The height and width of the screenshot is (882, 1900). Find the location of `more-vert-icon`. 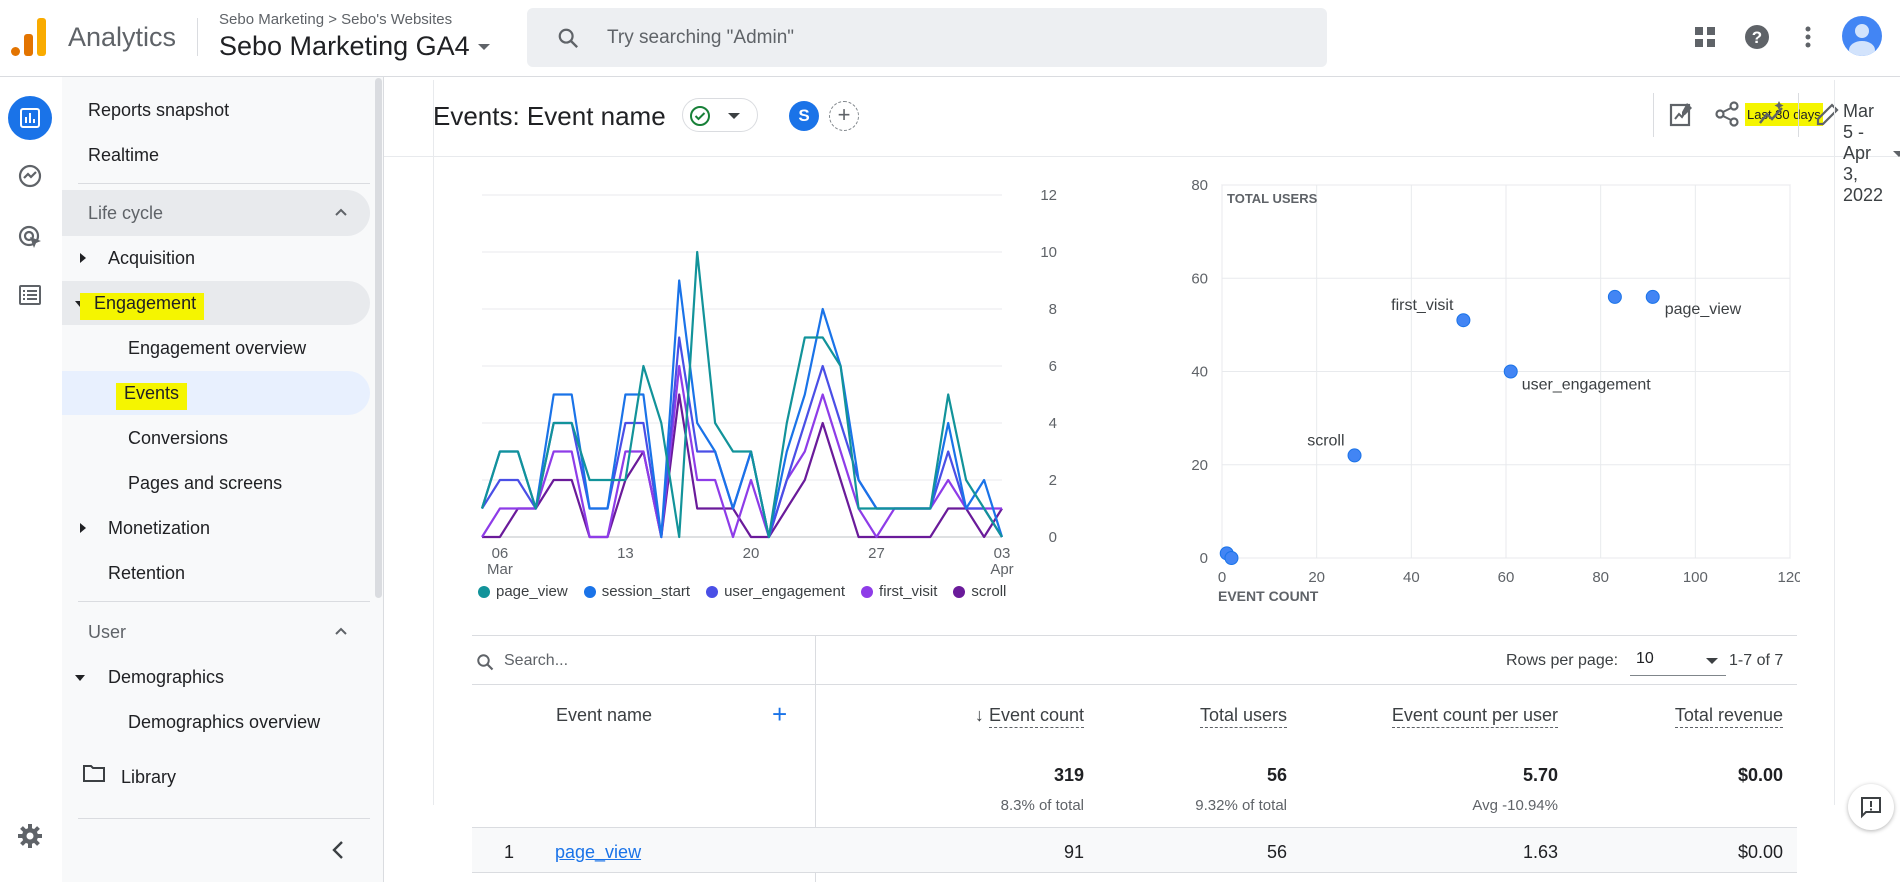

more-vert-icon is located at coordinates (1808, 37).